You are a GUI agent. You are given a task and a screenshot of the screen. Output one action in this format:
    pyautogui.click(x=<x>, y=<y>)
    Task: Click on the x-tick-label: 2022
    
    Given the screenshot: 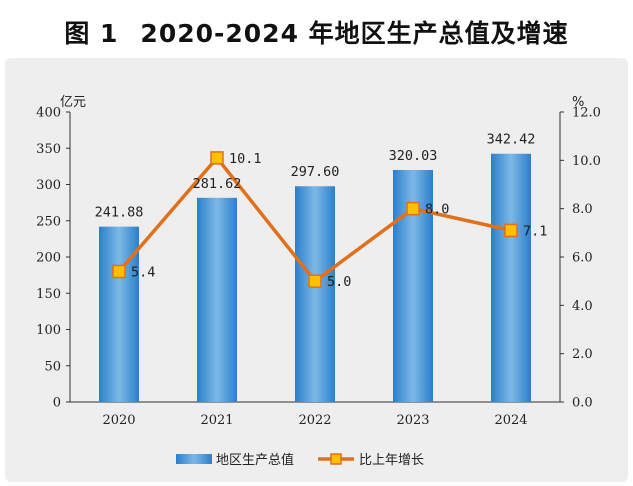 What is the action you would take?
    pyautogui.click(x=314, y=420)
    